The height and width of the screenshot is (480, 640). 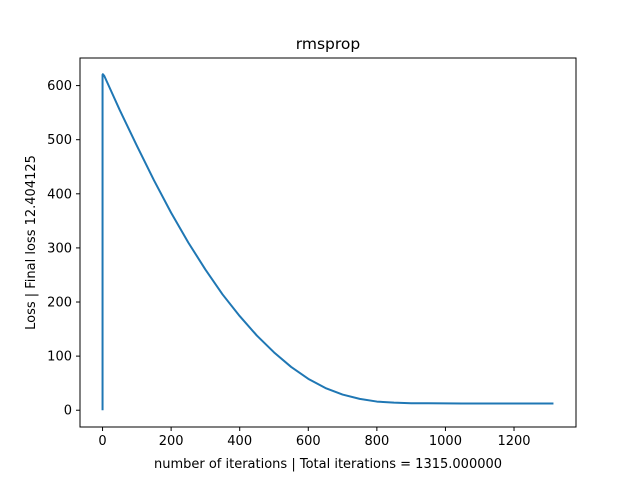 What do you see at coordinates (328, 44) in the screenshot?
I see `chart-title: rmsprop` at bounding box center [328, 44].